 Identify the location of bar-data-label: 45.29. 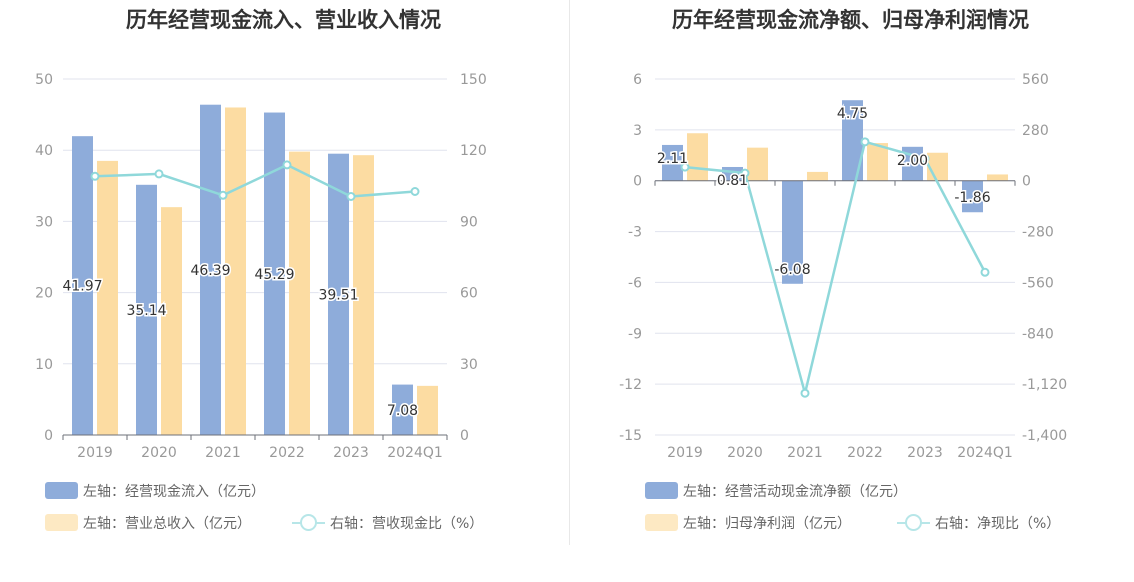
(274, 275).